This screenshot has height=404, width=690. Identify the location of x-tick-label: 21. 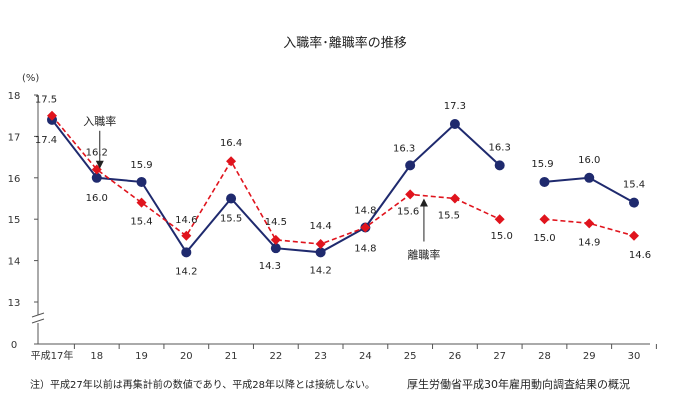
(231, 356).